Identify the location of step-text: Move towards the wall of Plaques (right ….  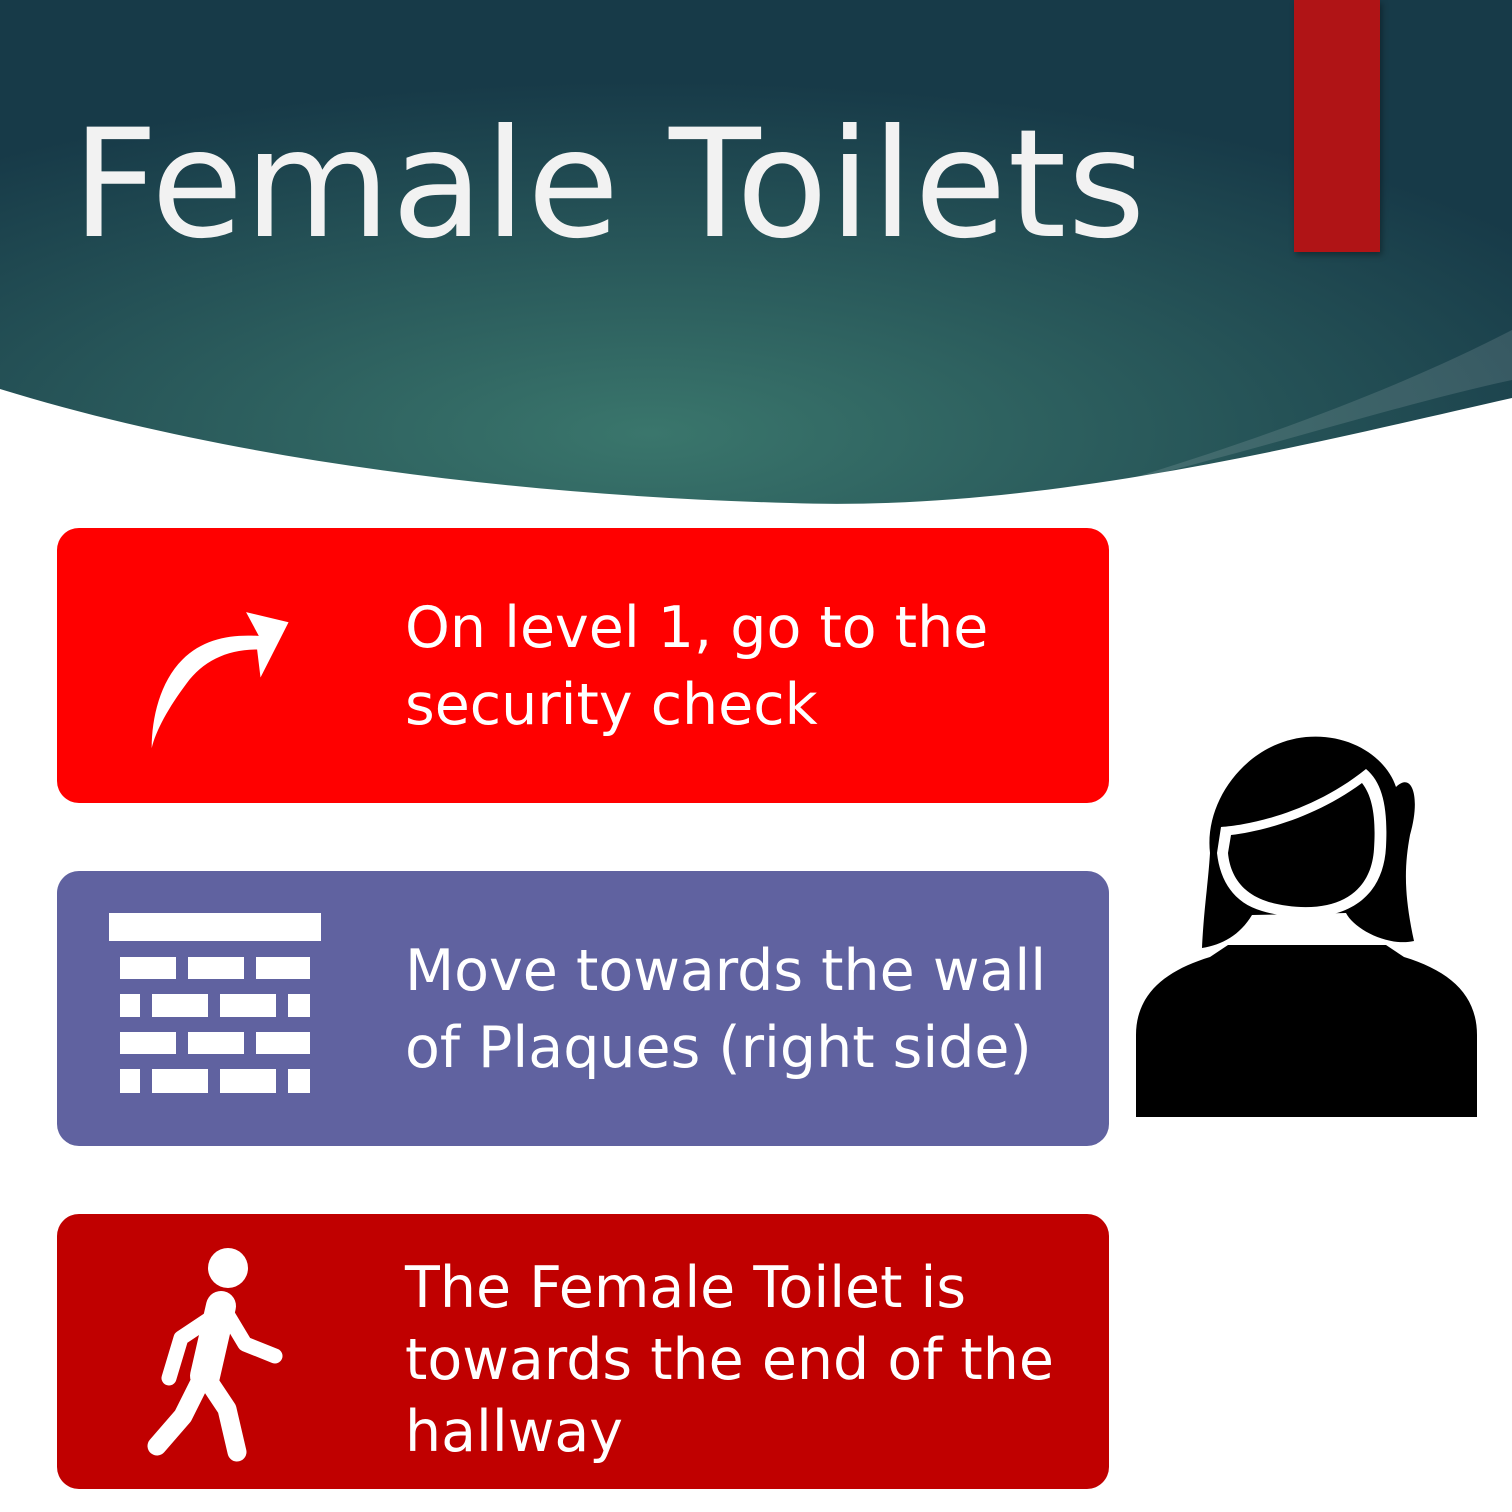
(726, 1009).